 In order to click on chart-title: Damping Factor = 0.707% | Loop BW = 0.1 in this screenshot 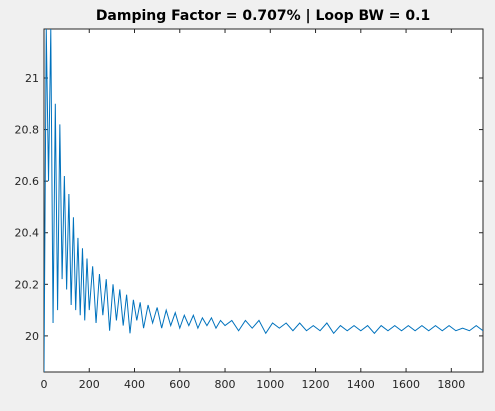, I will do `click(263, 16)`.